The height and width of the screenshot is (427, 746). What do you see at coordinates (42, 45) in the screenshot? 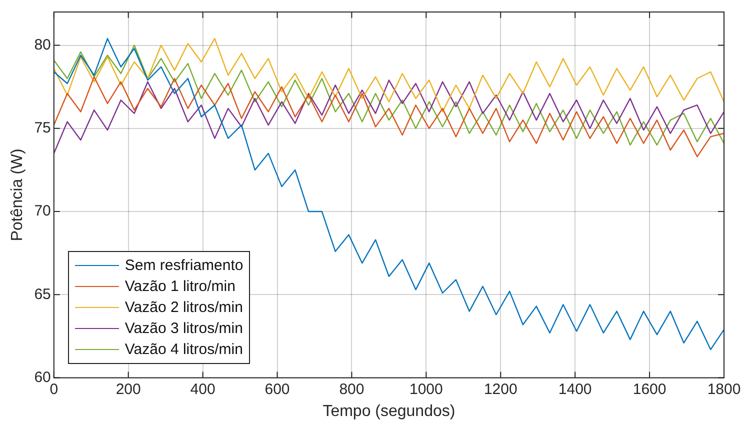
I see `y-tick-label: 80` at bounding box center [42, 45].